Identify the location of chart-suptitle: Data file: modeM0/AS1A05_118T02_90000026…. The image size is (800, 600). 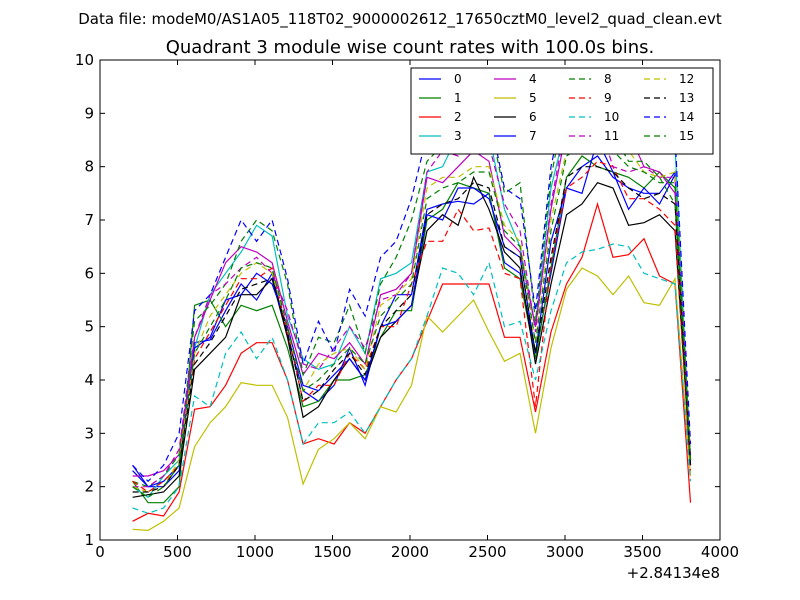
(400, 19).